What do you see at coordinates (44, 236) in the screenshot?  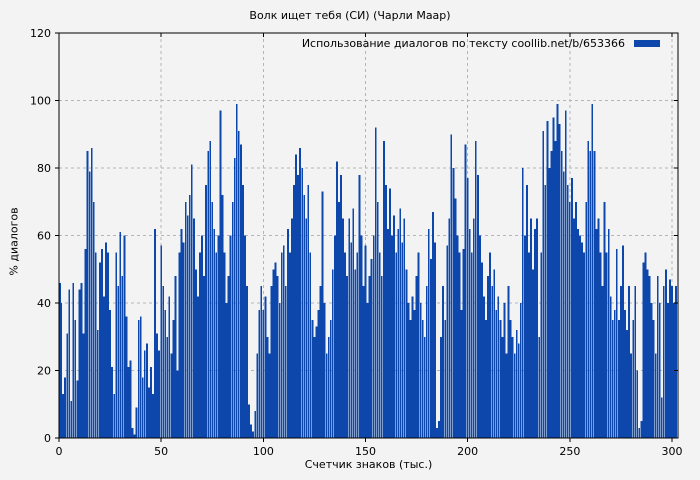 I see `y-tick-label: 60` at bounding box center [44, 236].